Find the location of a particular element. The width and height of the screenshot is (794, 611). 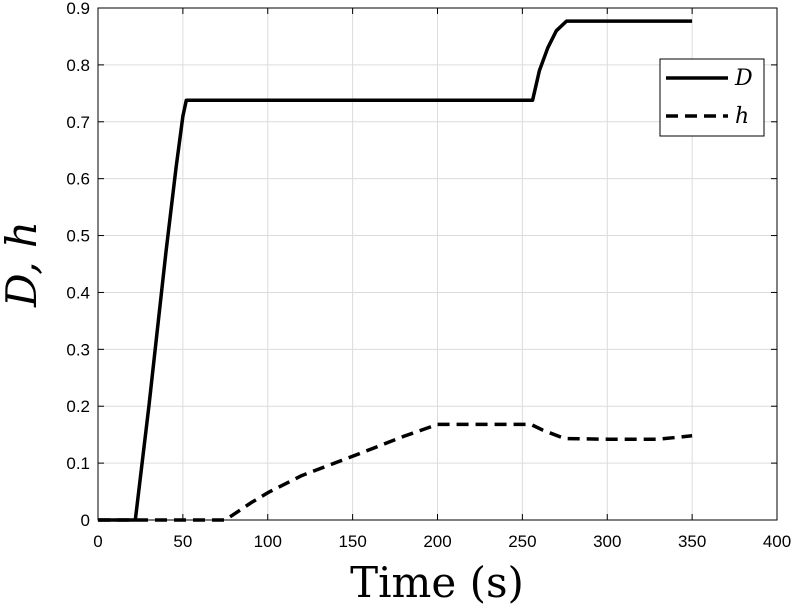

x-tick-label: 350 is located at coordinates (692, 541).